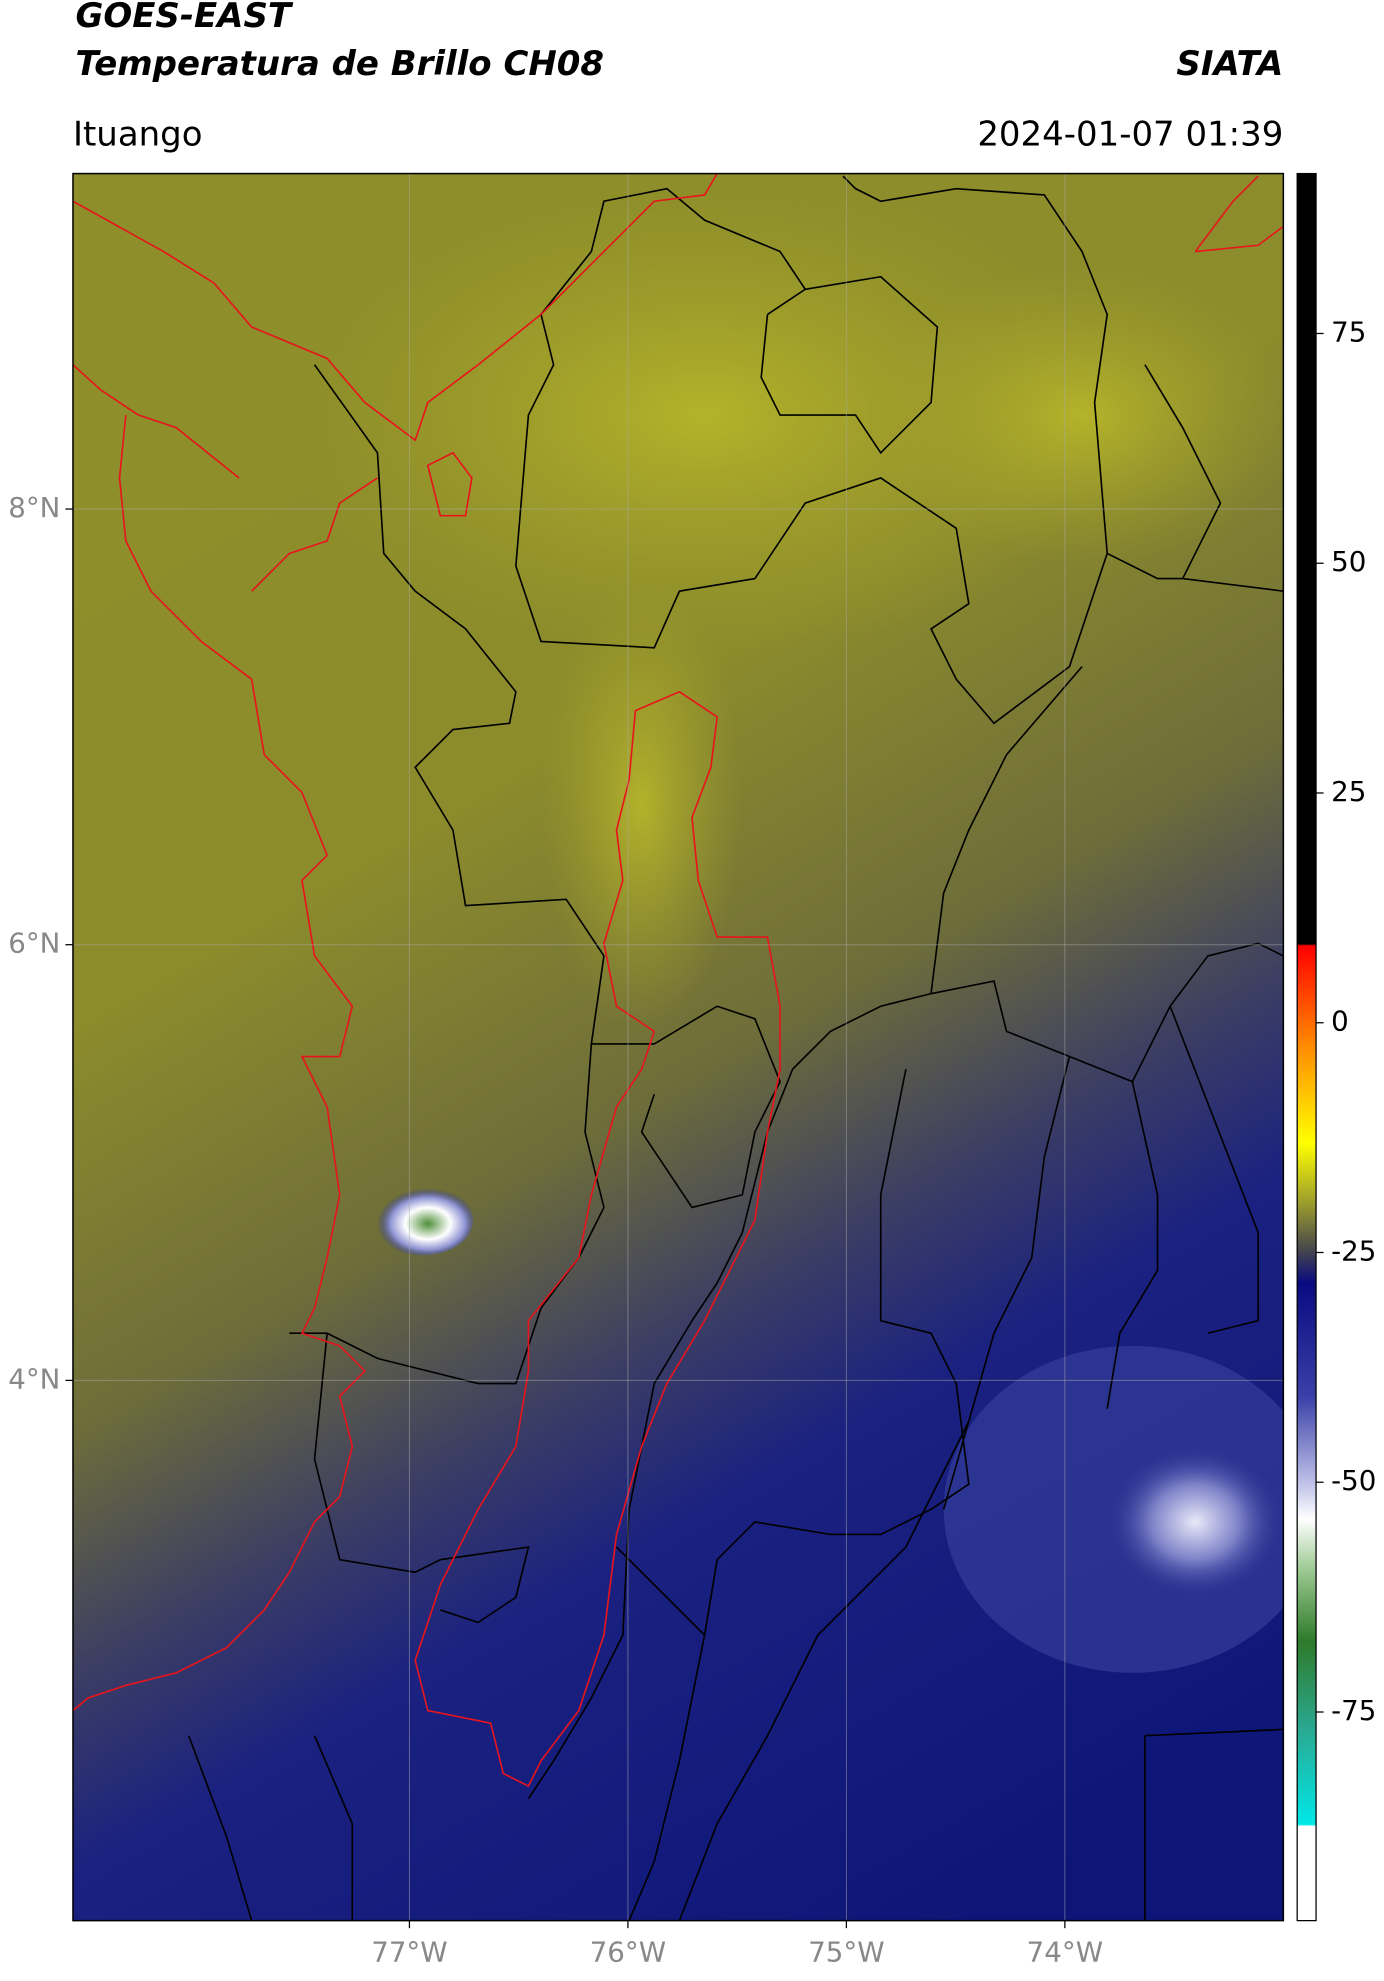 Image resolution: width=1384 pixels, height=1981 pixels. Describe the element at coordinates (1353, 1710) in the screenshot. I see `colorbar-tick-label: -75` at that location.